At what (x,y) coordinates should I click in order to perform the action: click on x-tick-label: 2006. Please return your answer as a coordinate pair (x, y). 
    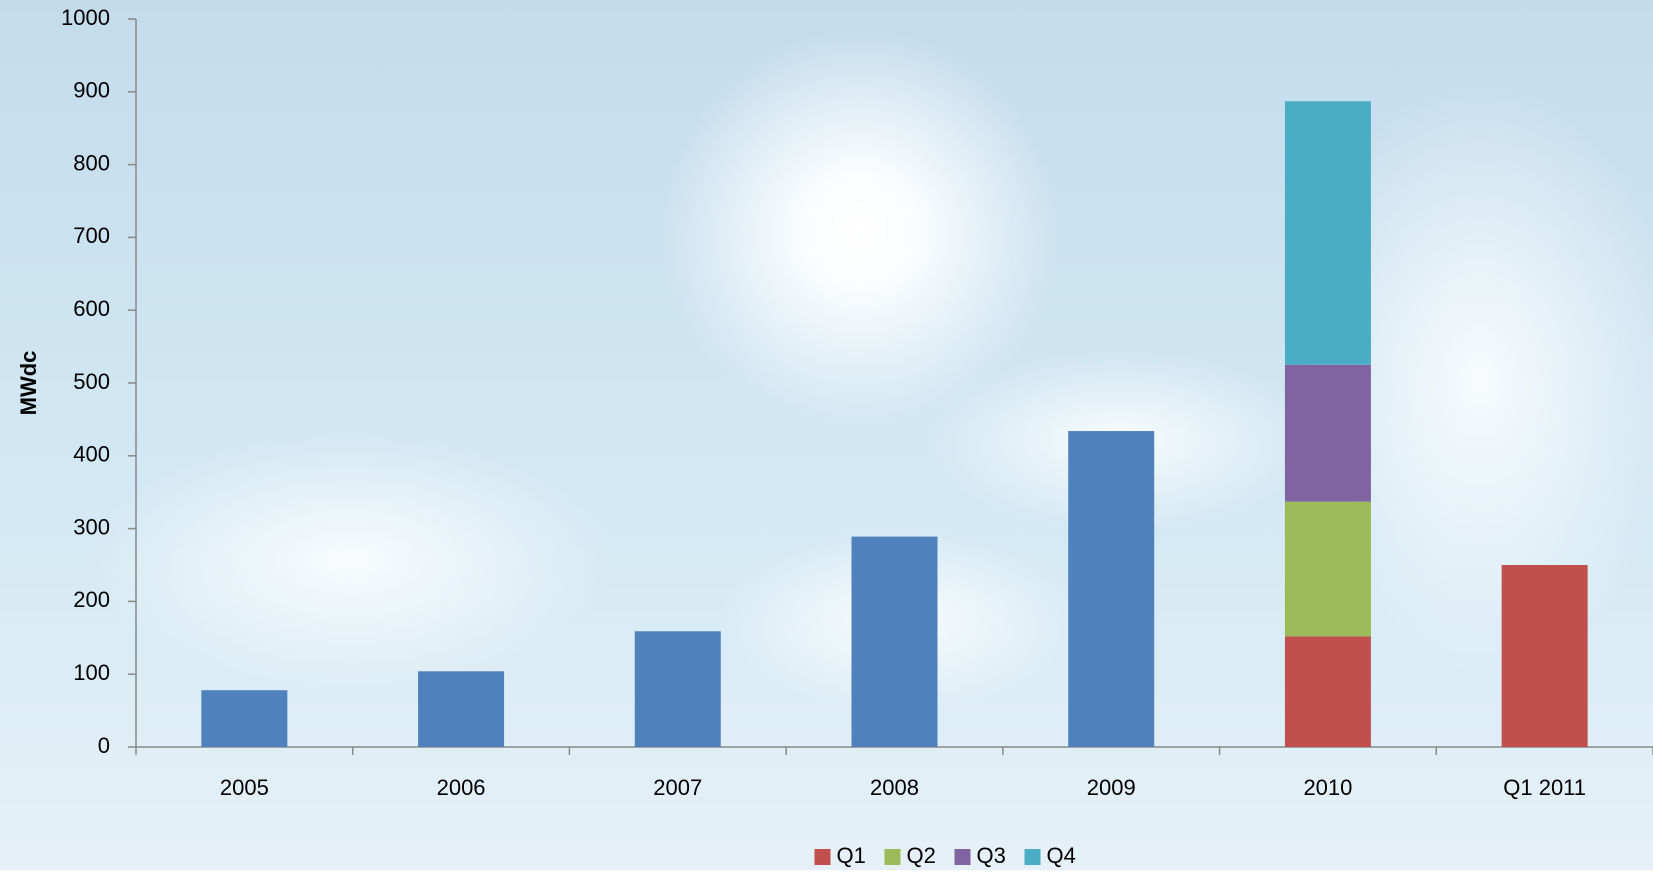
    Looking at the image, I should click on (461, 787).